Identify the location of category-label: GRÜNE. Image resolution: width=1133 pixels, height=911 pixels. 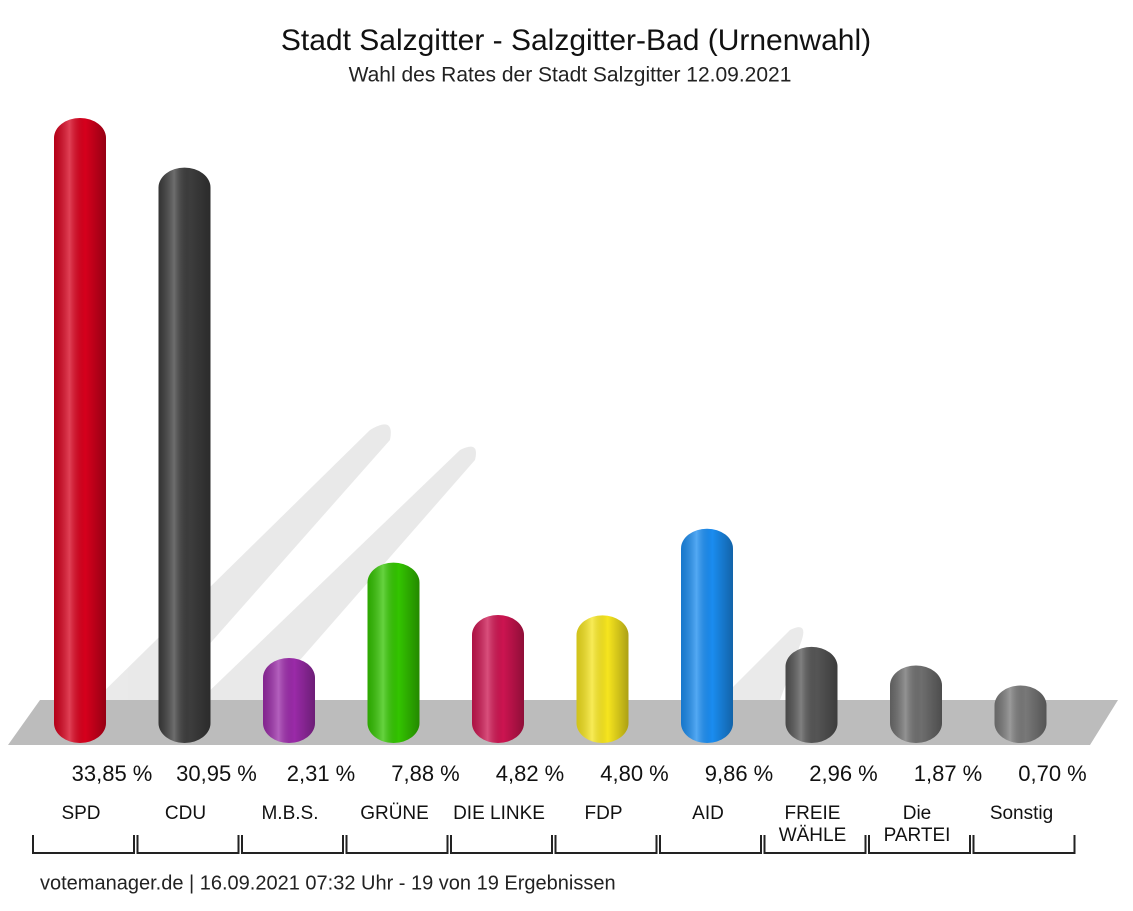
(394, 813).